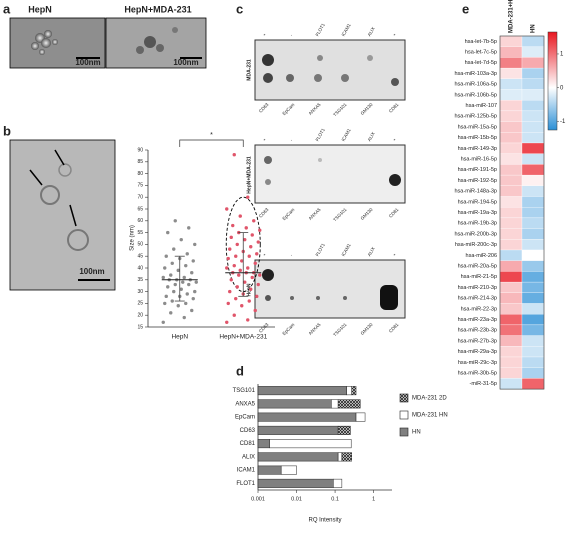  Describe the element at coordinates (249, 175) in the screenshot. I see `blot-name: HepN+MDA-231` at that location.